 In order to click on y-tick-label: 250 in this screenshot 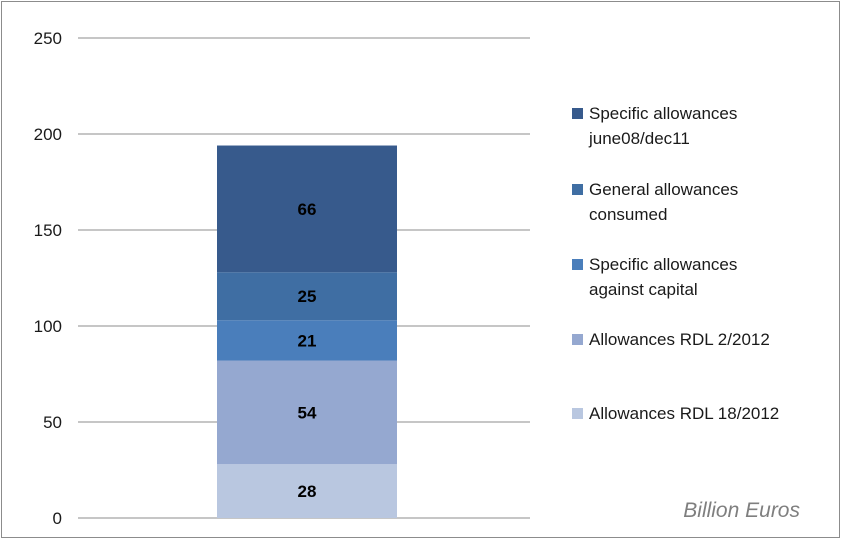, I will do `click(48, 38)`.